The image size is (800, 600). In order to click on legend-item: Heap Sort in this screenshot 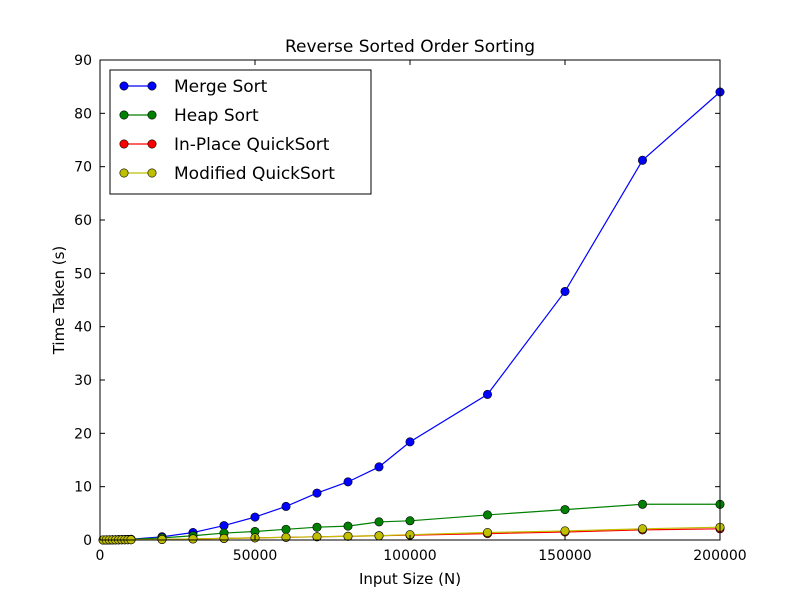, I will do `click(189, 116)`.